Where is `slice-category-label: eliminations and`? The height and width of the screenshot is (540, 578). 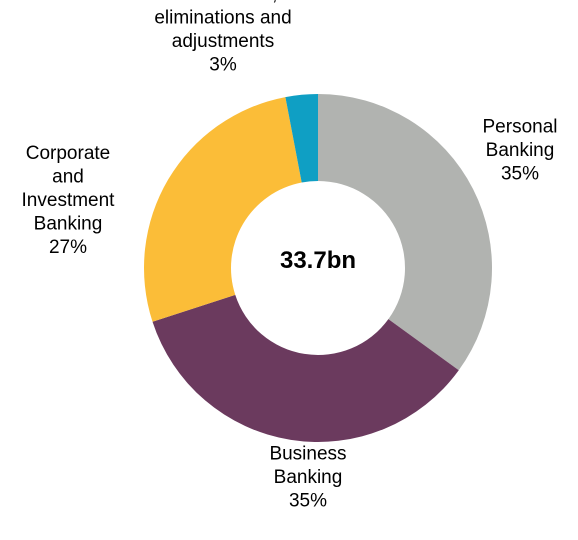
slice-category-label: eliminations and is located at coordinates (222, 17).